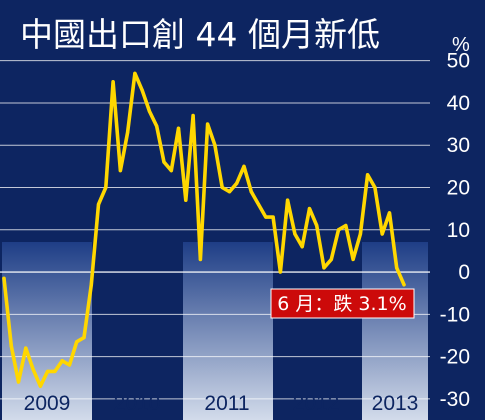 The width and height of the screenshot is (485, 420). I want to click on y-tick-label: 30, so click(458, 145).